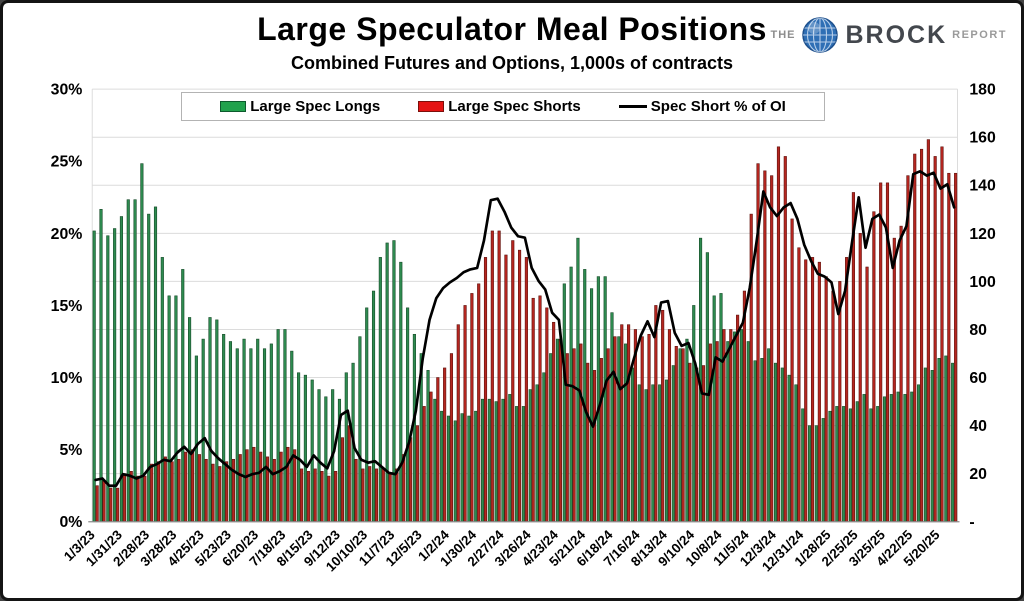 The width and height of the screenshot is (1024, 601). Describe the element at coordinates (67, 234) in the screenshot. I see `svg-text: 20%` at that location.